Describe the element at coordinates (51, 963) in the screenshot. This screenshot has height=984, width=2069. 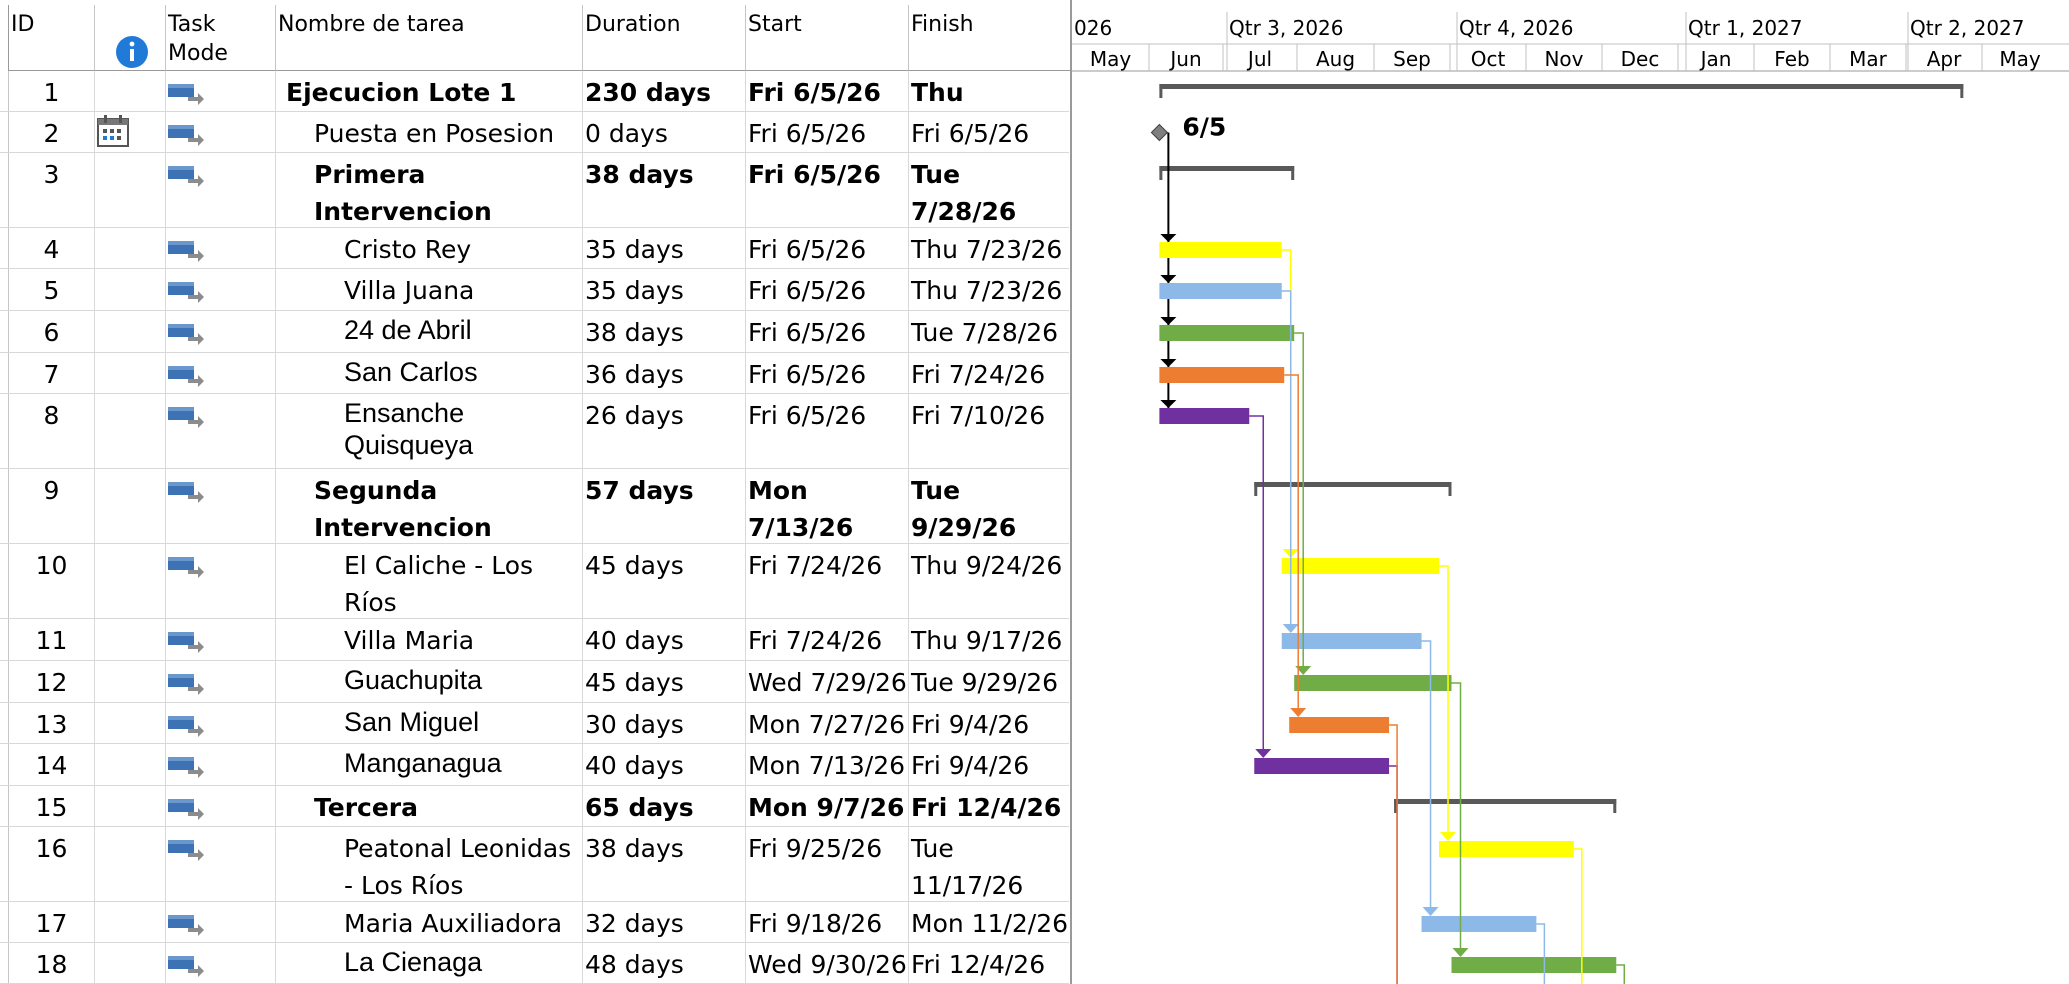
I see `task-id: 18` at that location.